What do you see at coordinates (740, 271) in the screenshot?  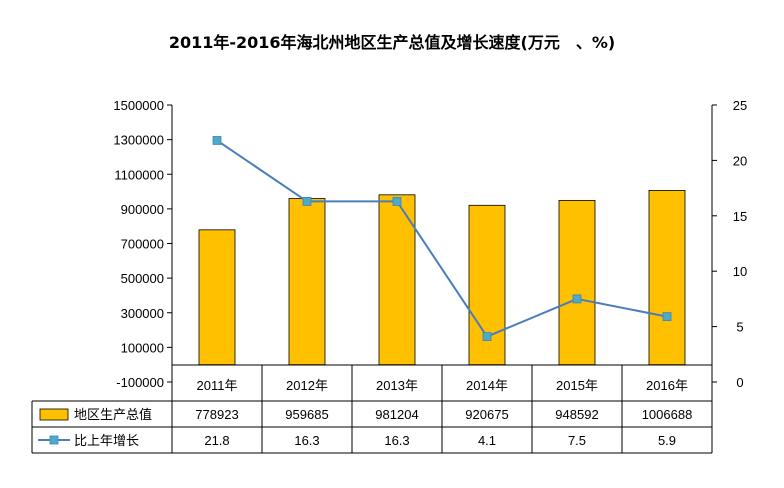 I see `y-right-tick-label: 10` at bounding box center [740, 271].